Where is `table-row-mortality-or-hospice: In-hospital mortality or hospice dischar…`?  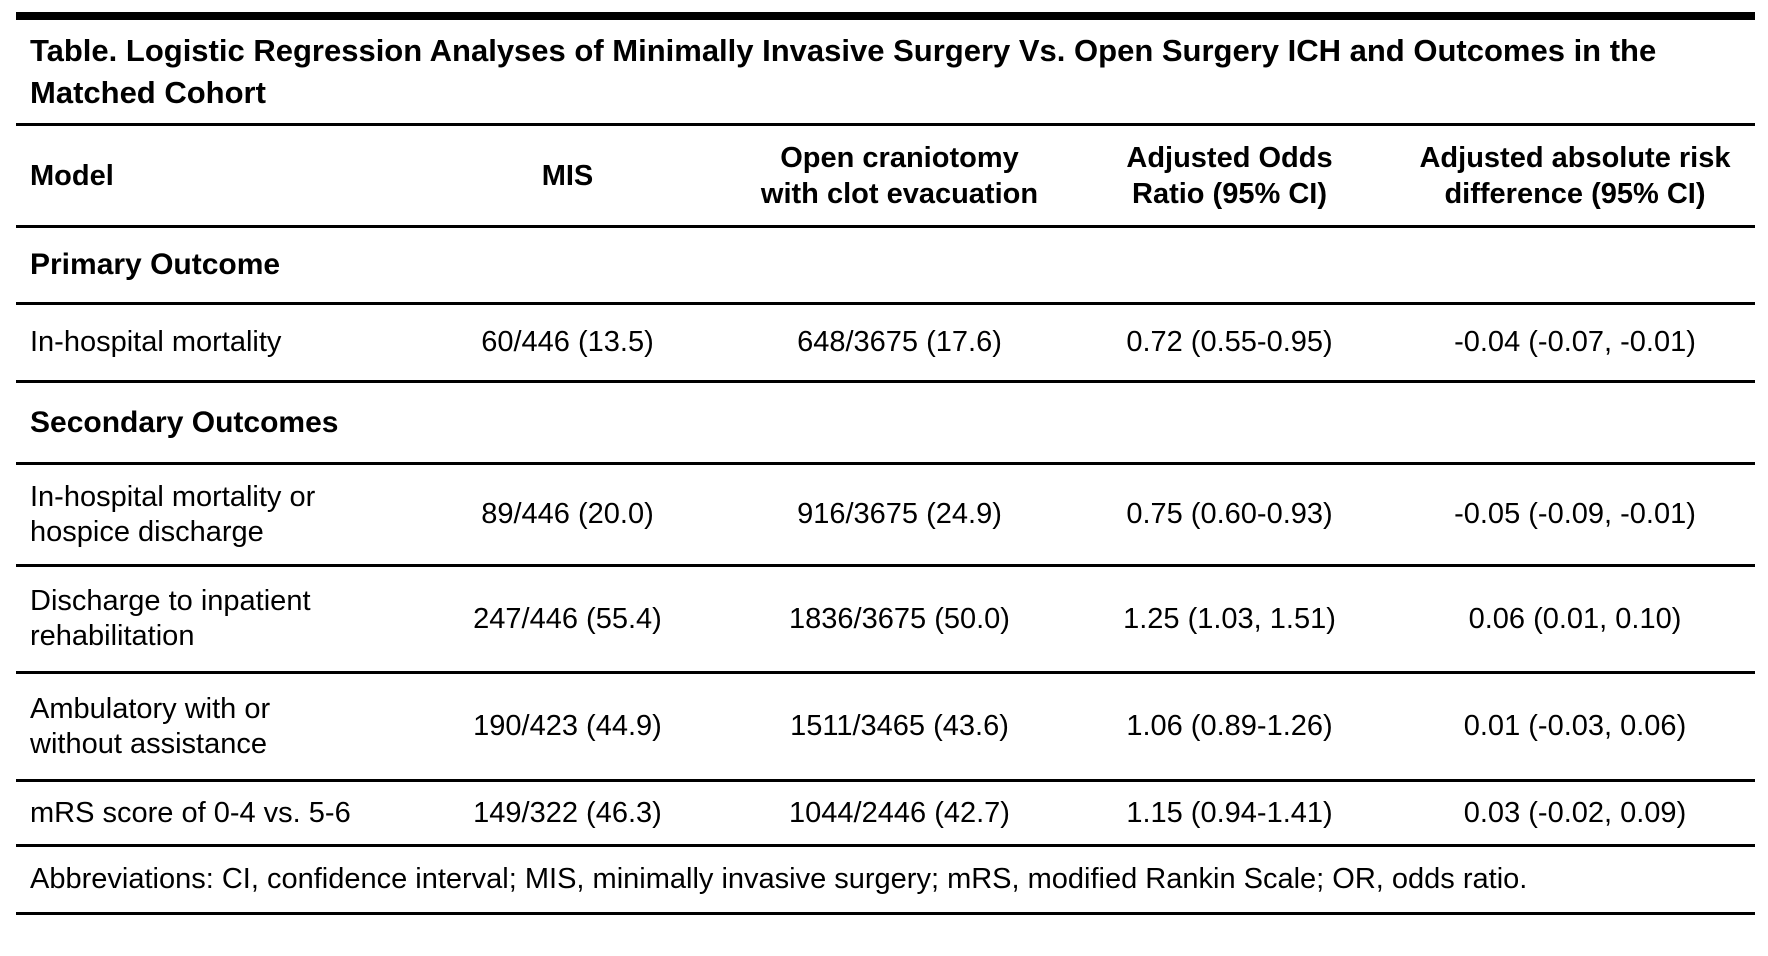 table-row-mortality-or-hospice: In-hospital mortality or hospice dischar… is located at coordinates (885, 516).